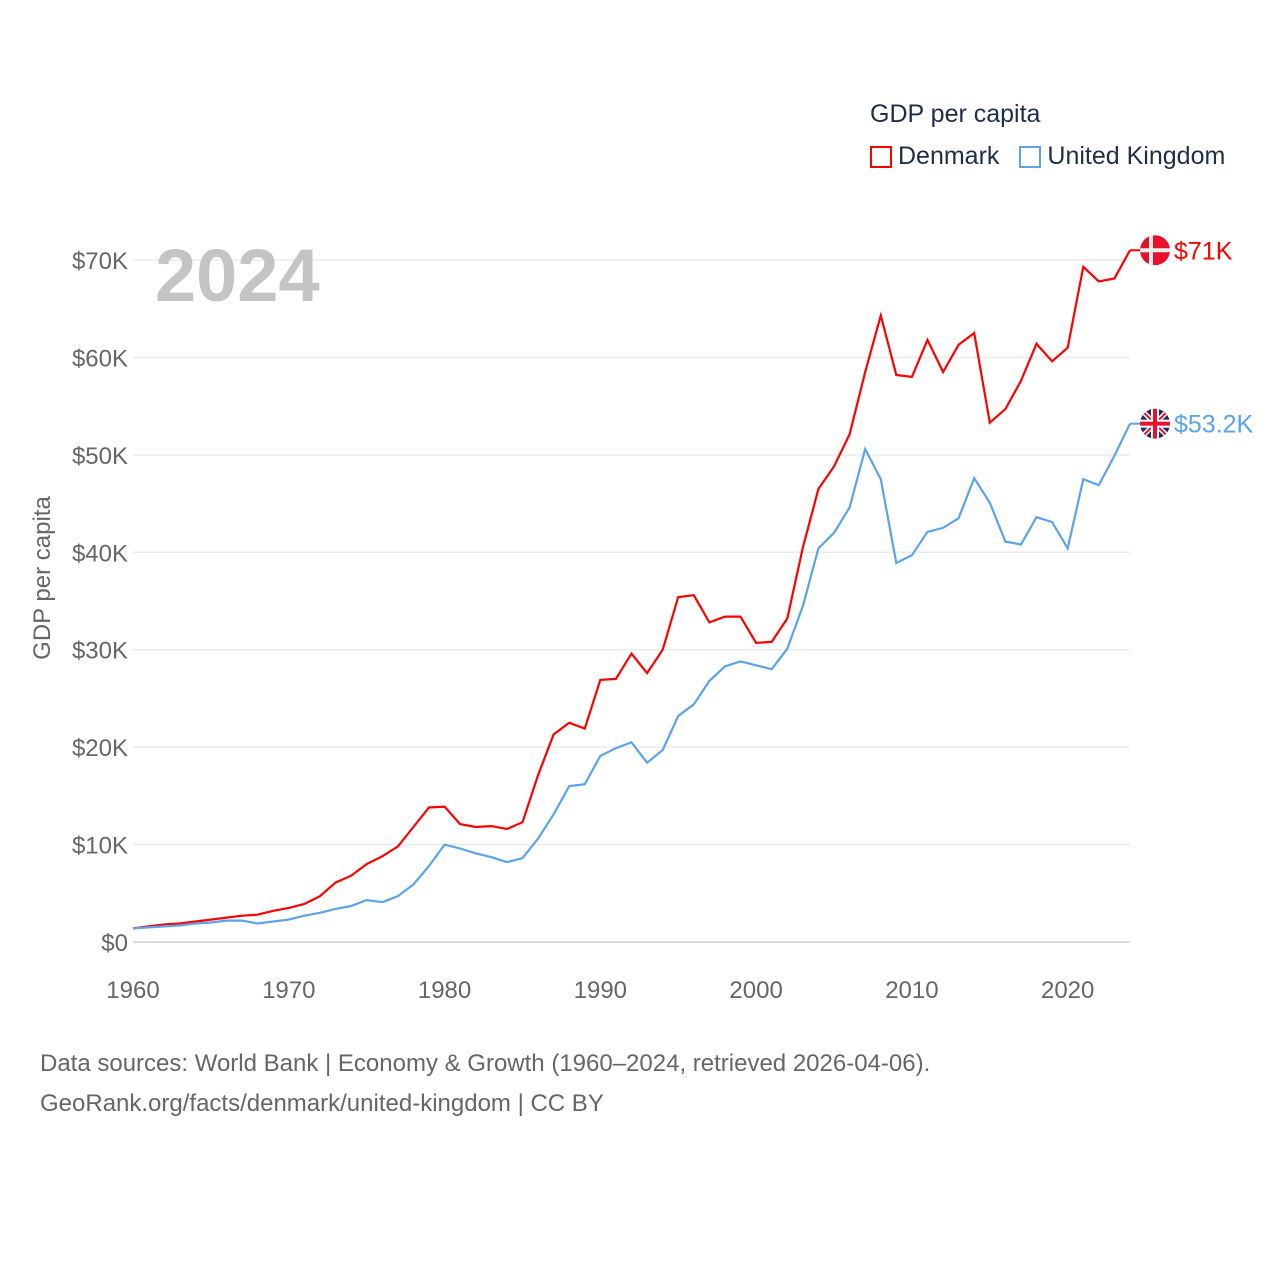 This screenshot has width=1280, height=1280. Describe the element at coordinates (114, 943) in the screenshot. I see `y-tick-label: $0` at that location.